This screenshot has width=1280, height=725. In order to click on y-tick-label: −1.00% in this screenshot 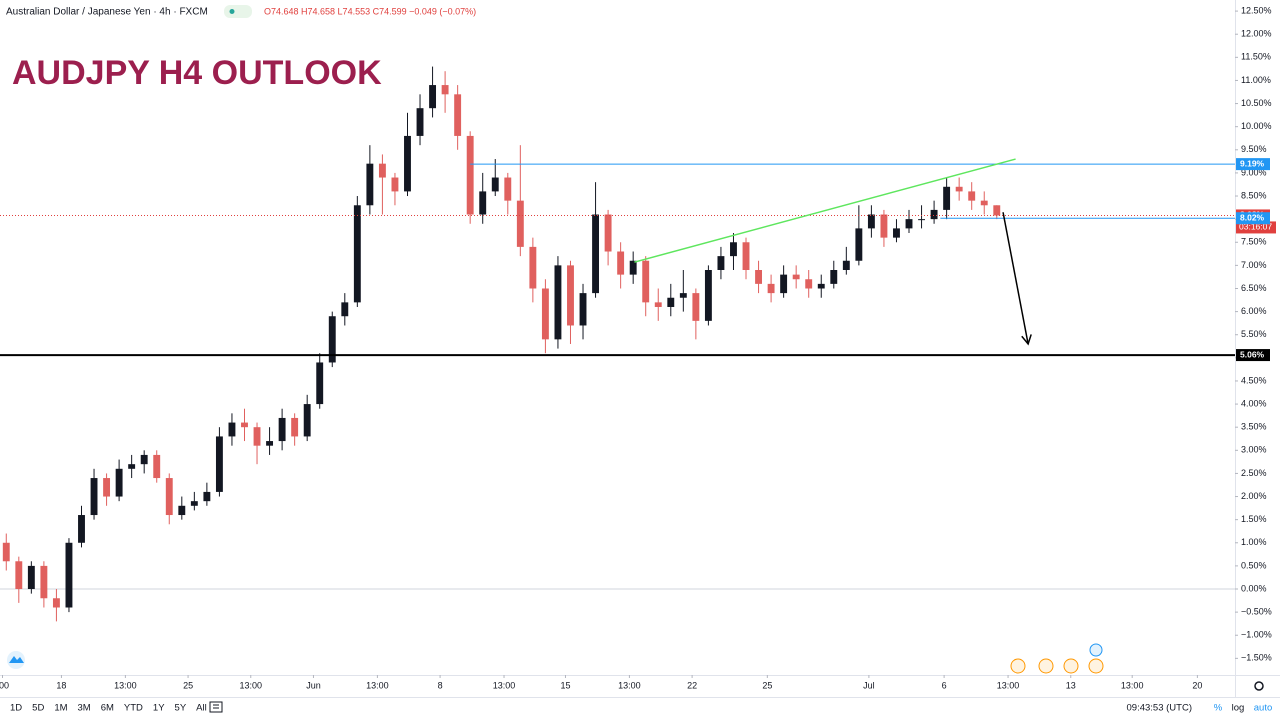, I will do `click(1256, 635)`.